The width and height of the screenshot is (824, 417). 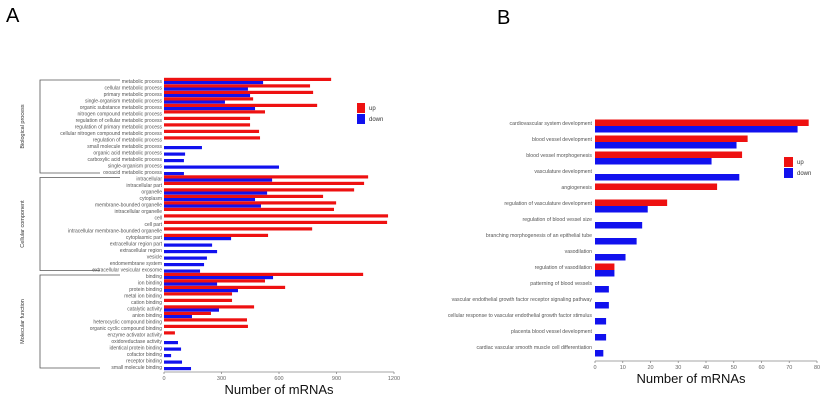 I want to click on category-label: regulation of metabolic process, so click(x=128, y=140).